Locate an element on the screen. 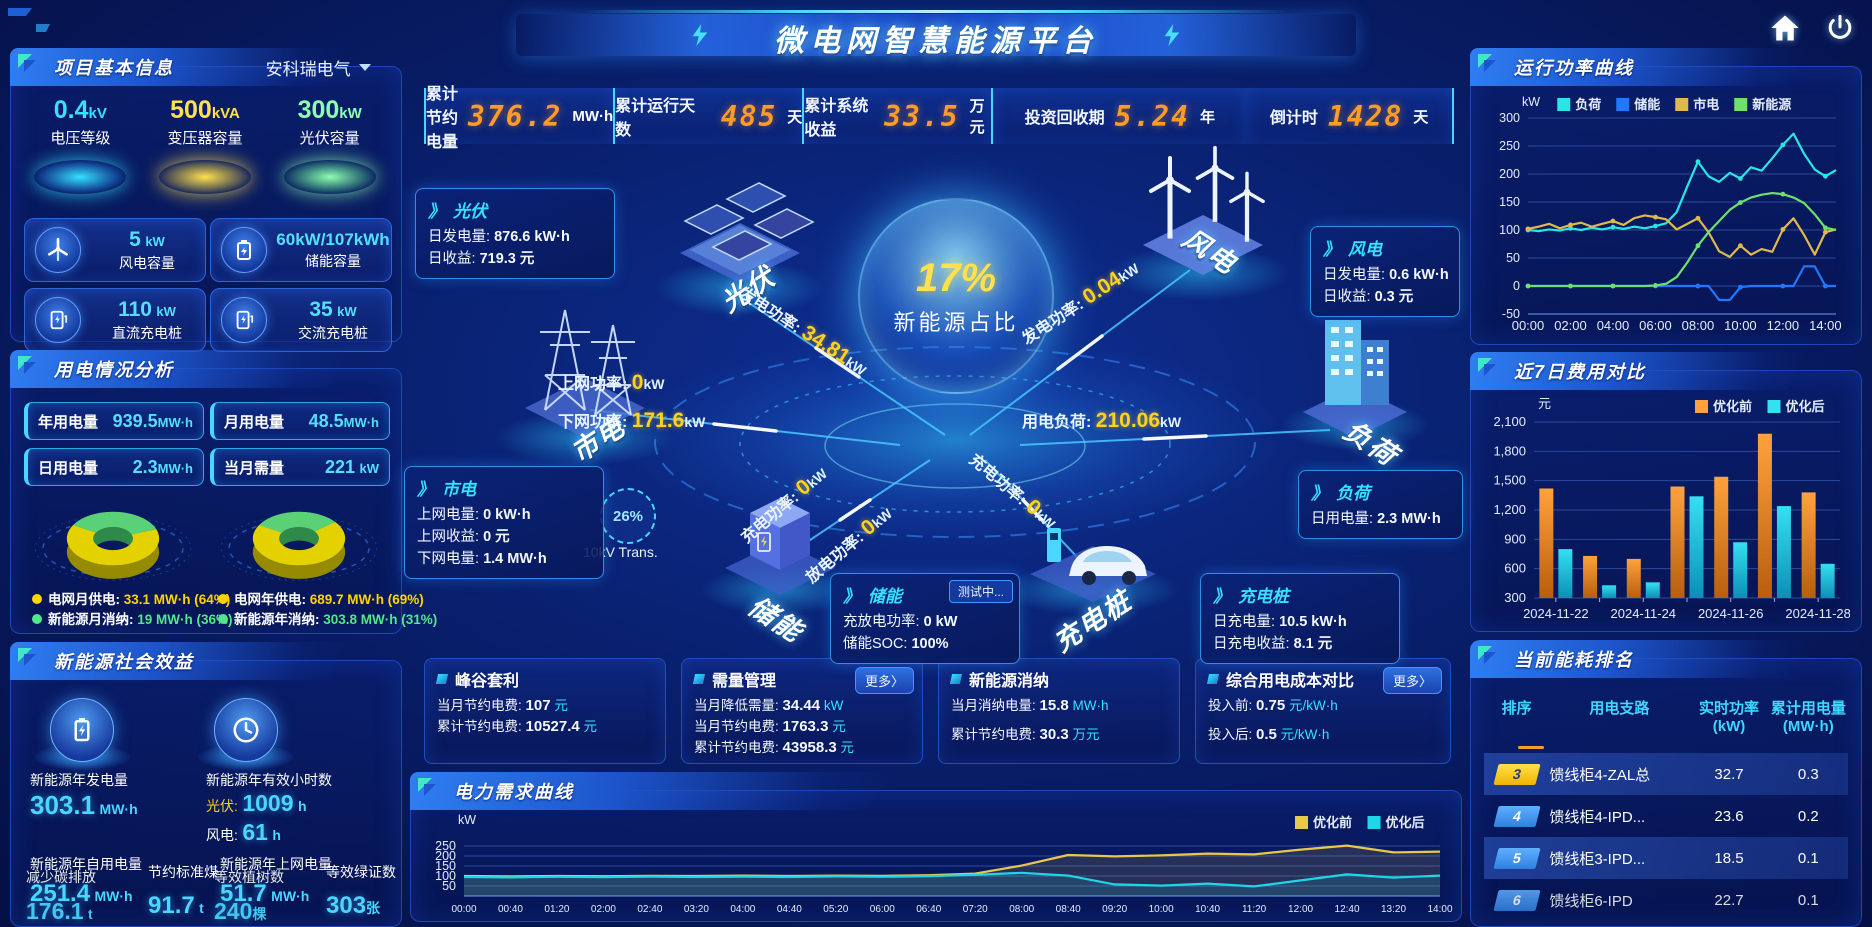 This screenshot has width=1872, height=927. svg-text: 50 is located at coordinates (449, 886).